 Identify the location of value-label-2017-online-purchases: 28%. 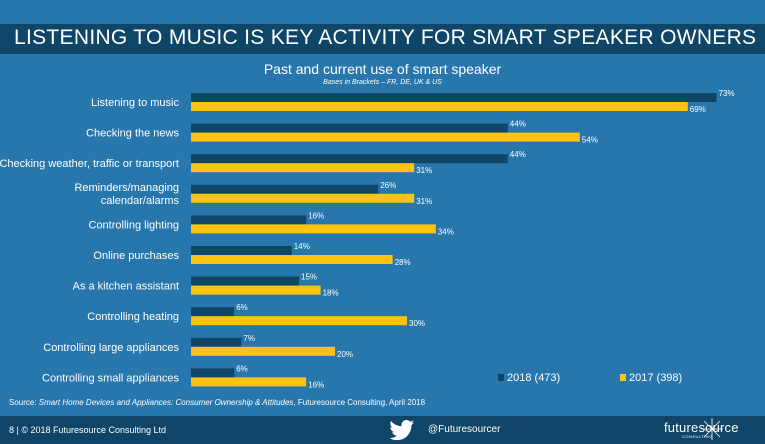
(403, 262).